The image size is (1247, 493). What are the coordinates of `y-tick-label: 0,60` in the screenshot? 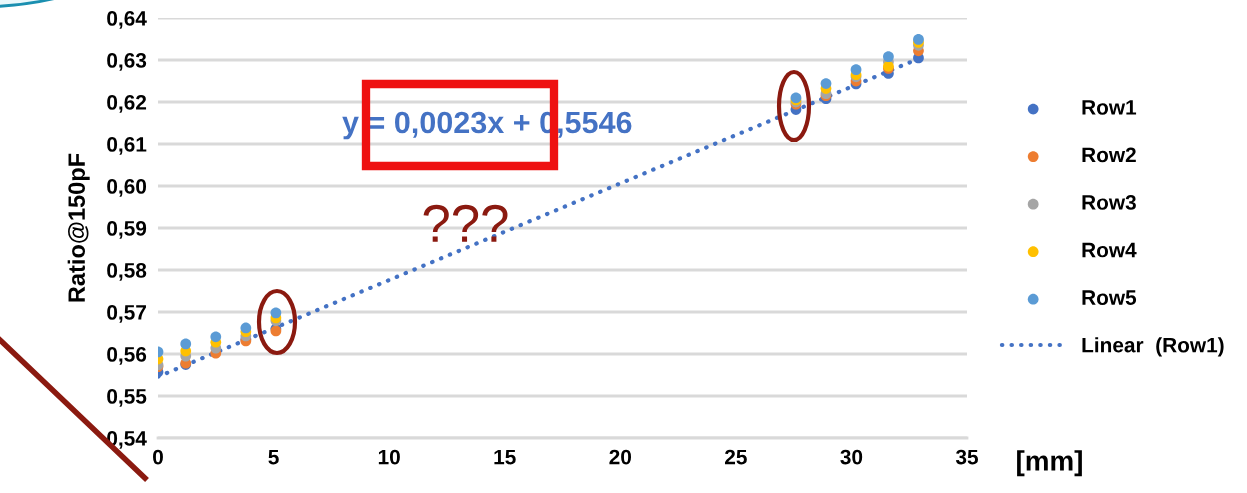 It's located at (127, 188).